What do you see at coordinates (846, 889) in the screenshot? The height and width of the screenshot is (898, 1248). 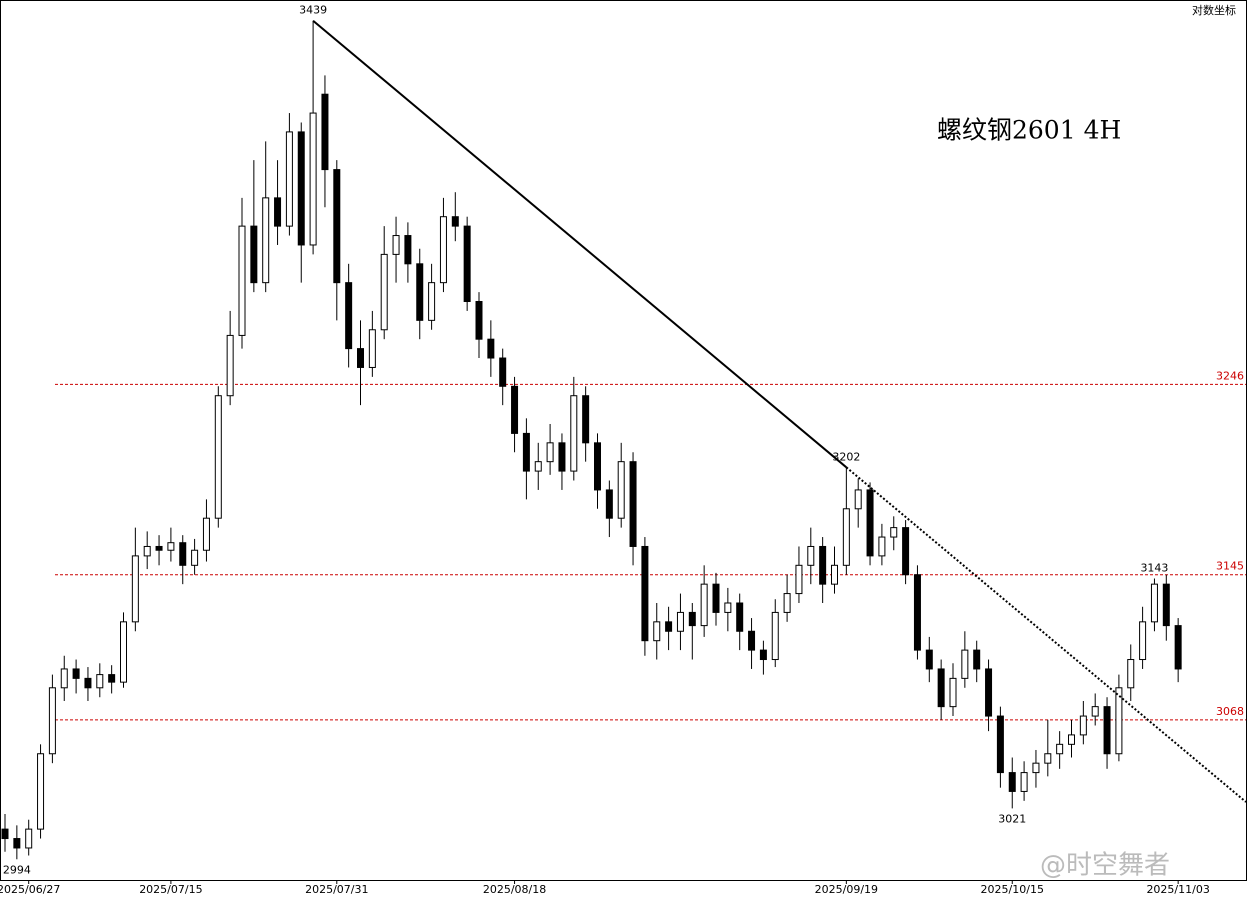 I see `x-tick-label: 2025/09/19` at bounding box center [846, 889].